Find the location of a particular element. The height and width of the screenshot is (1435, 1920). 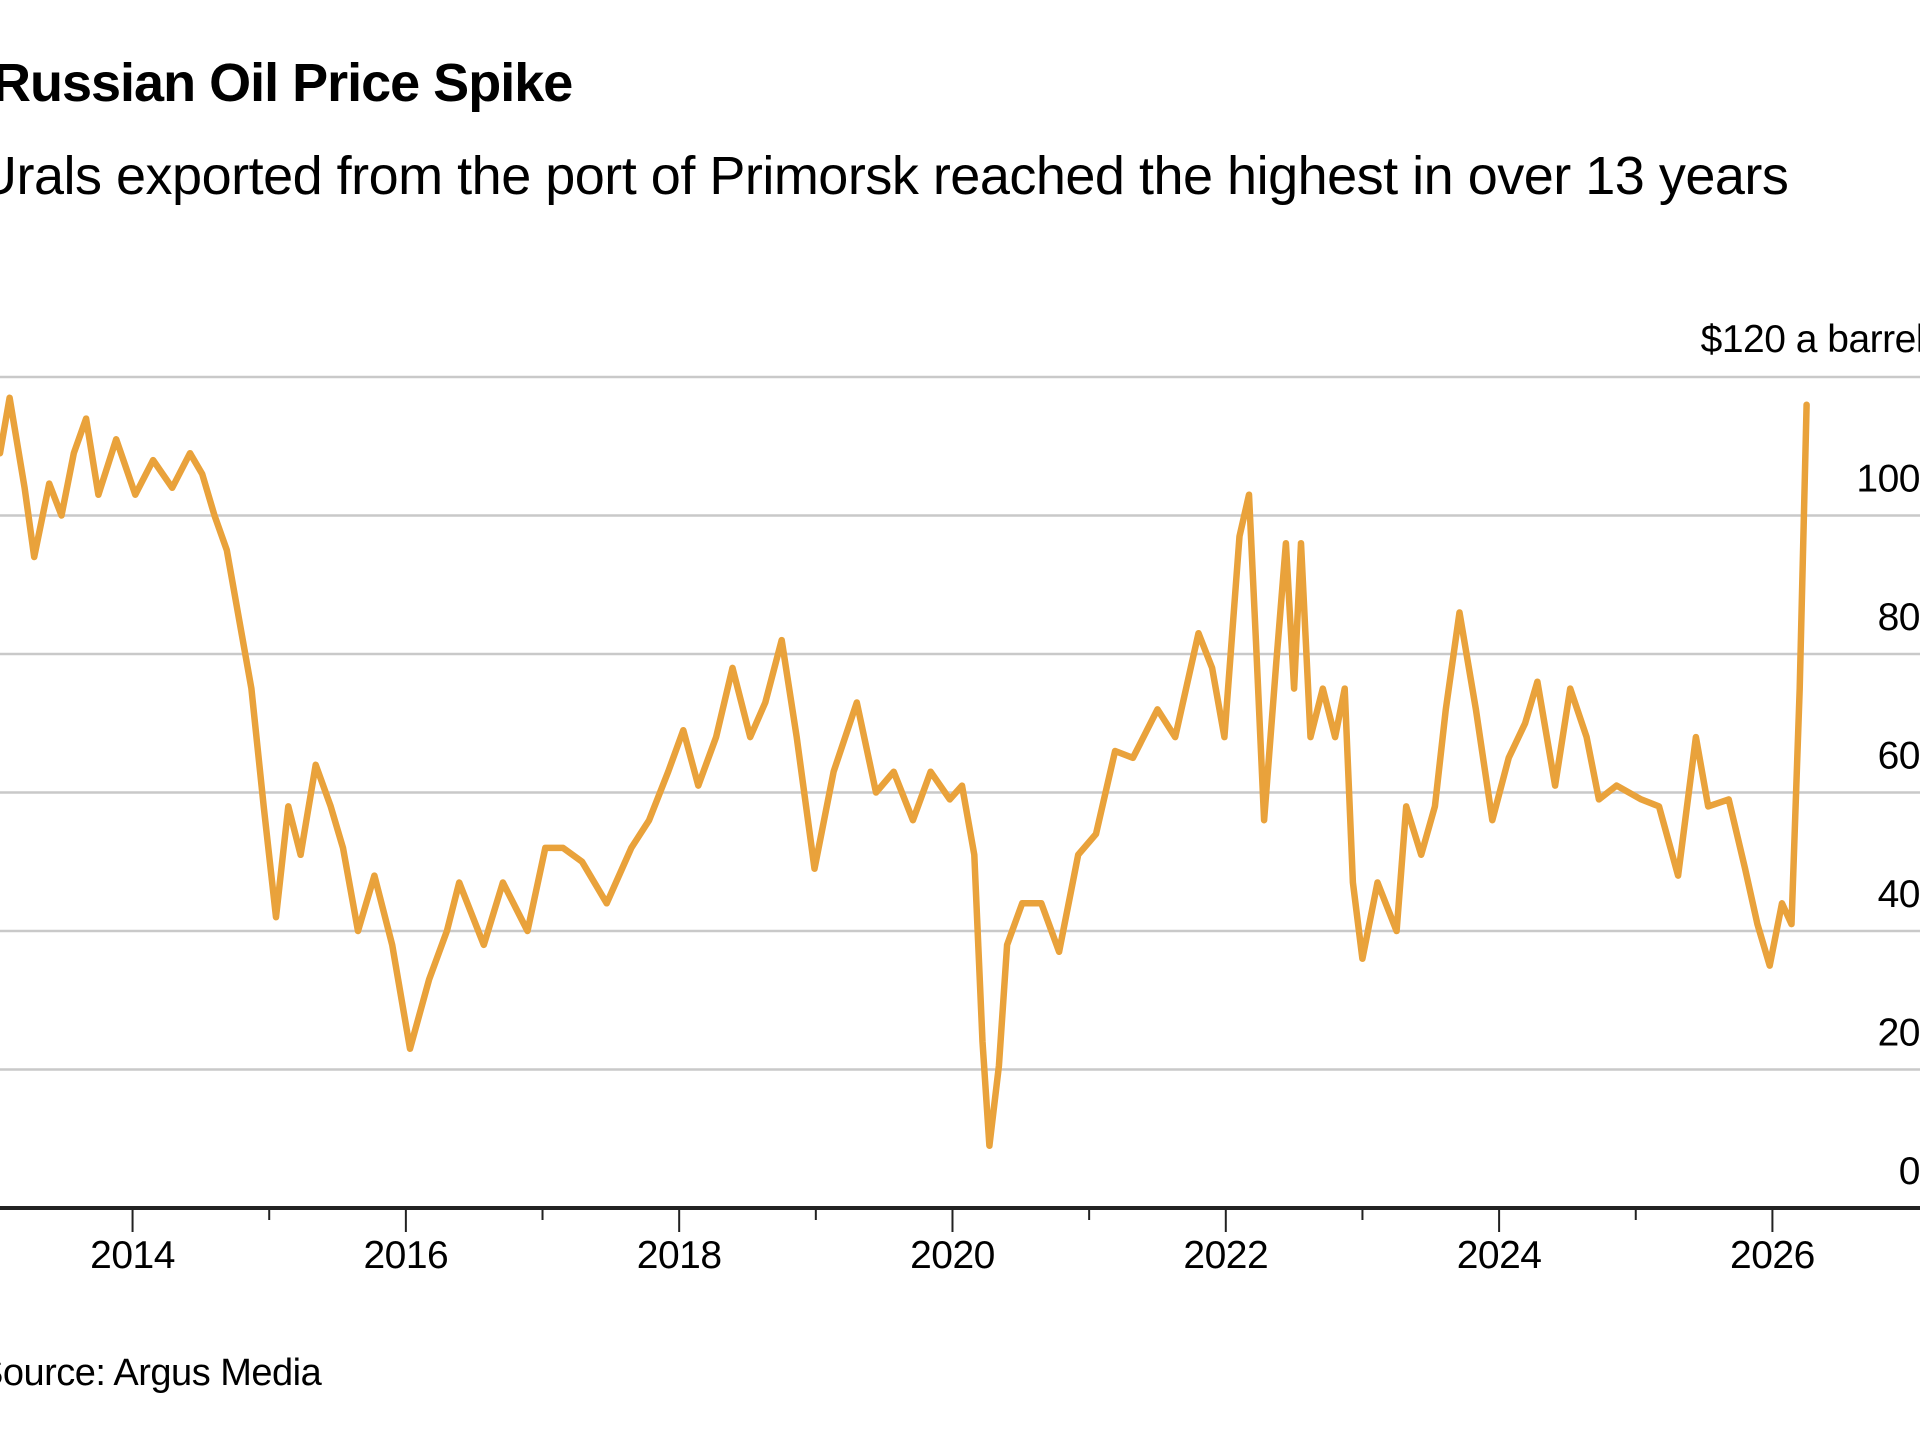

x-tick-label: 2022 is located at coordinates (1225, 1255).